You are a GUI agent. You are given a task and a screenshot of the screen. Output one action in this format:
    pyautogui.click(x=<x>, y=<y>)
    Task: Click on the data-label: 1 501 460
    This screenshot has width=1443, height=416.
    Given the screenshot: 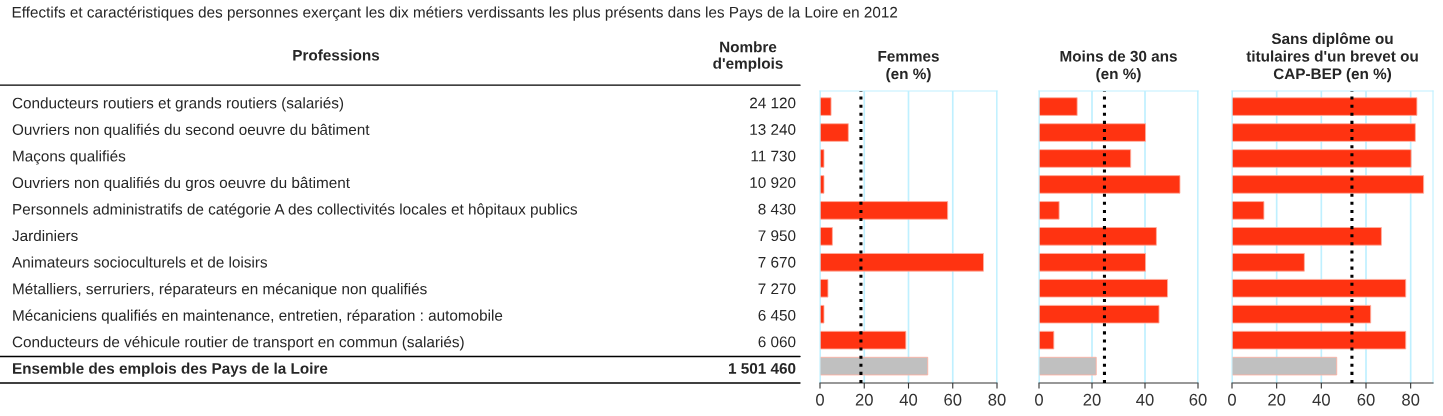 What is the action you would take?
    pyautogui.click(x=762, y=368)
    